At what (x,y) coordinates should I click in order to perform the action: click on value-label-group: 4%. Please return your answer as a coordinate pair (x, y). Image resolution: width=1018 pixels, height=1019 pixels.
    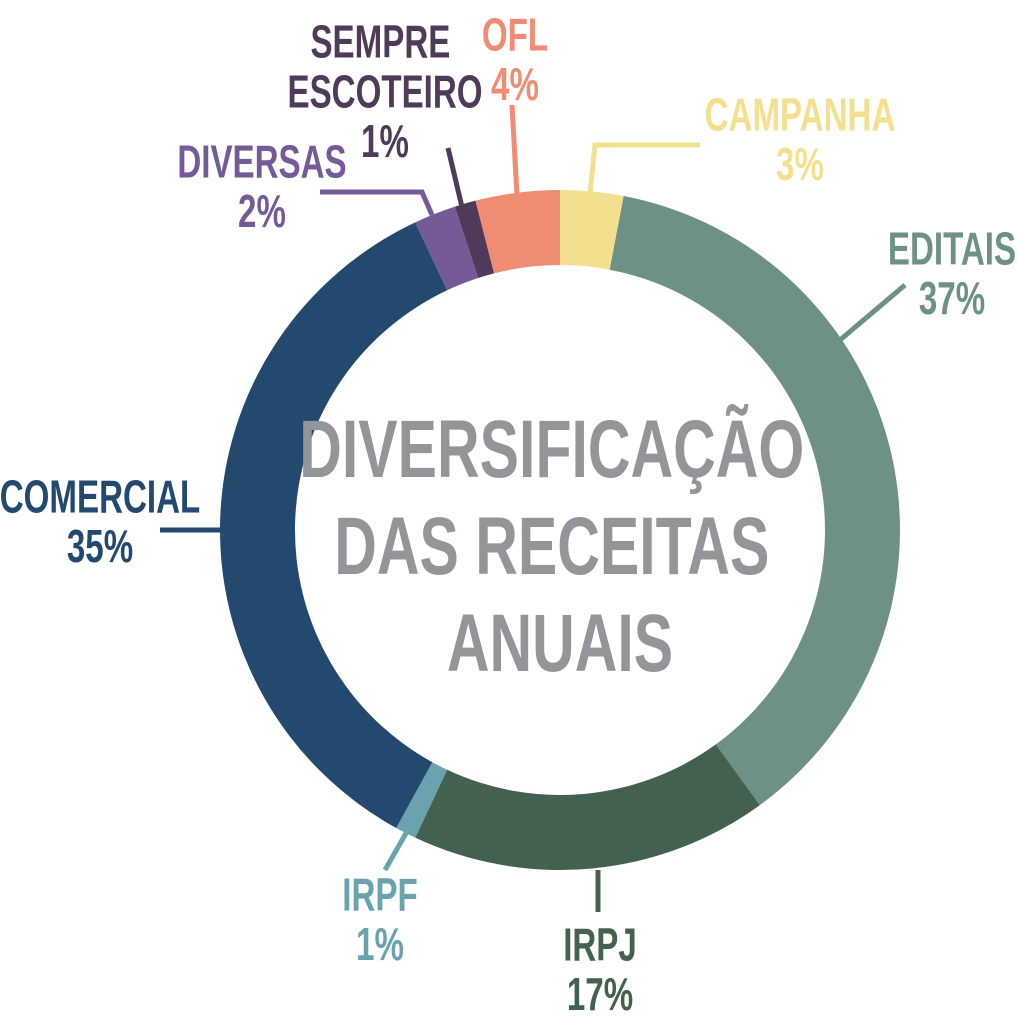
    Looking at the image, I should click on (515, 85).